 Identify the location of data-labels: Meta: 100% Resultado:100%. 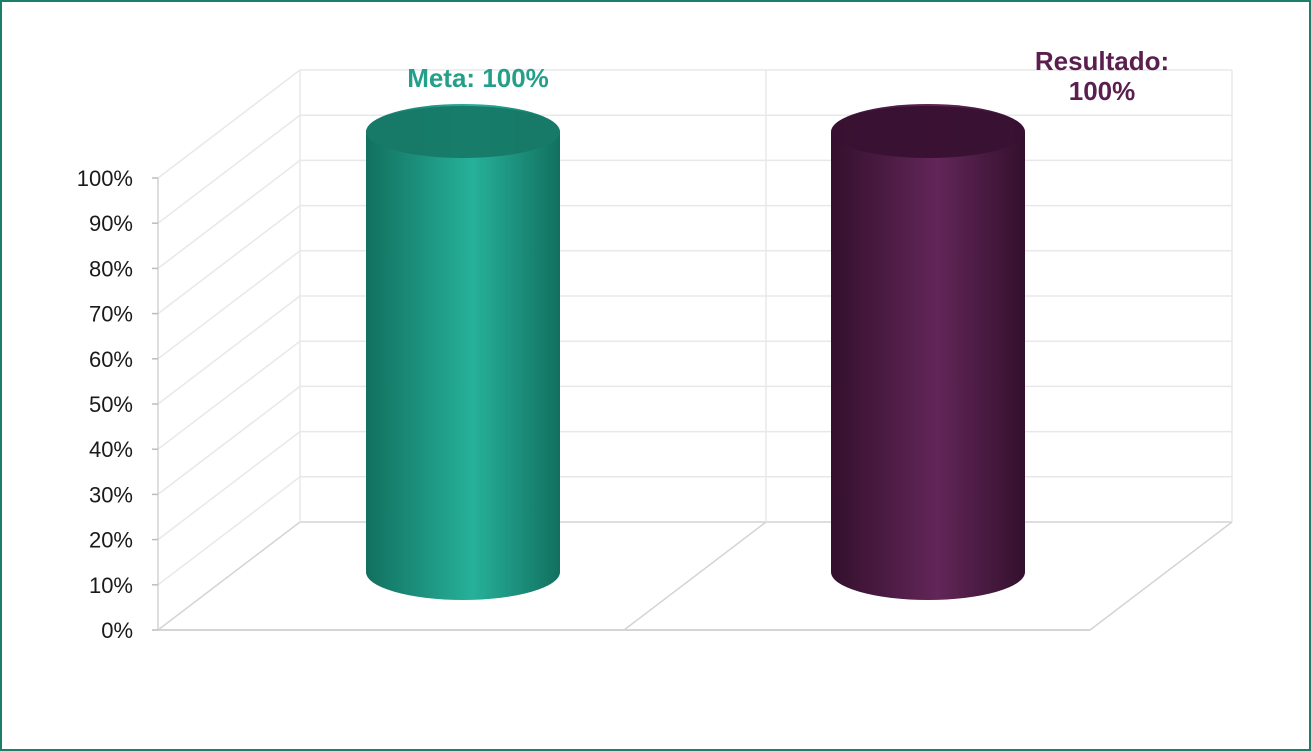
(788, 76).